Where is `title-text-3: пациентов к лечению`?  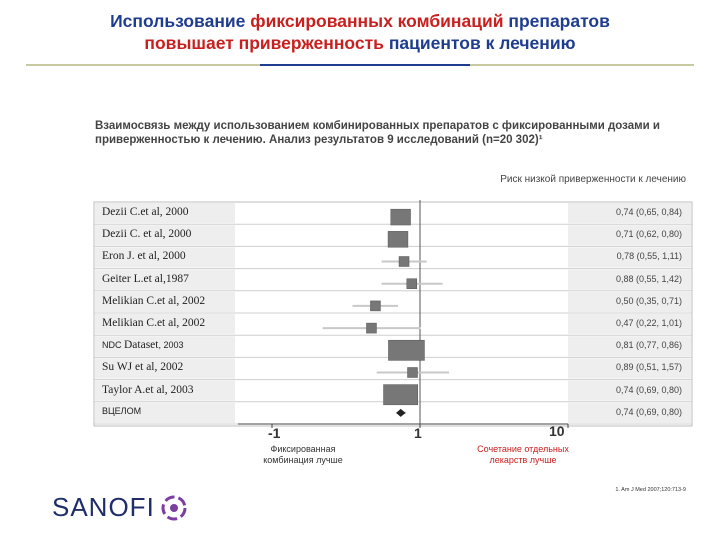
title-text-3: пациентов к лечению is located at coordinates (479, 43).